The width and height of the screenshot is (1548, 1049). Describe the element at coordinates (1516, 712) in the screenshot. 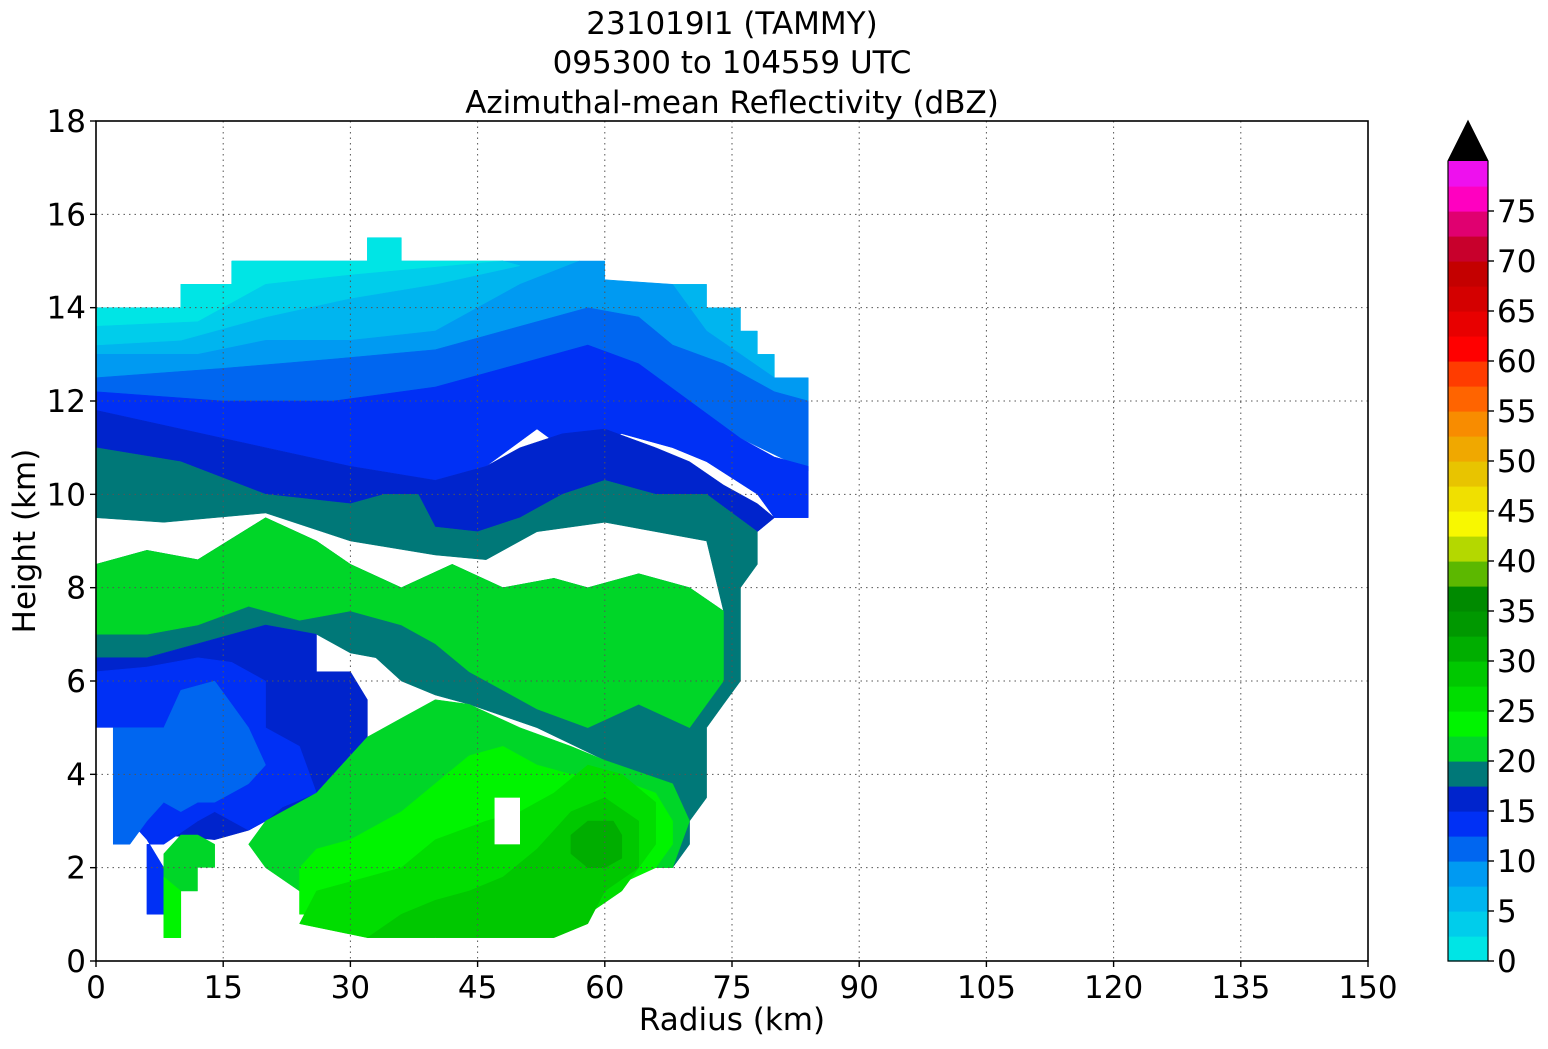

I see `colorbar-tick-label-25: 25` at that location.